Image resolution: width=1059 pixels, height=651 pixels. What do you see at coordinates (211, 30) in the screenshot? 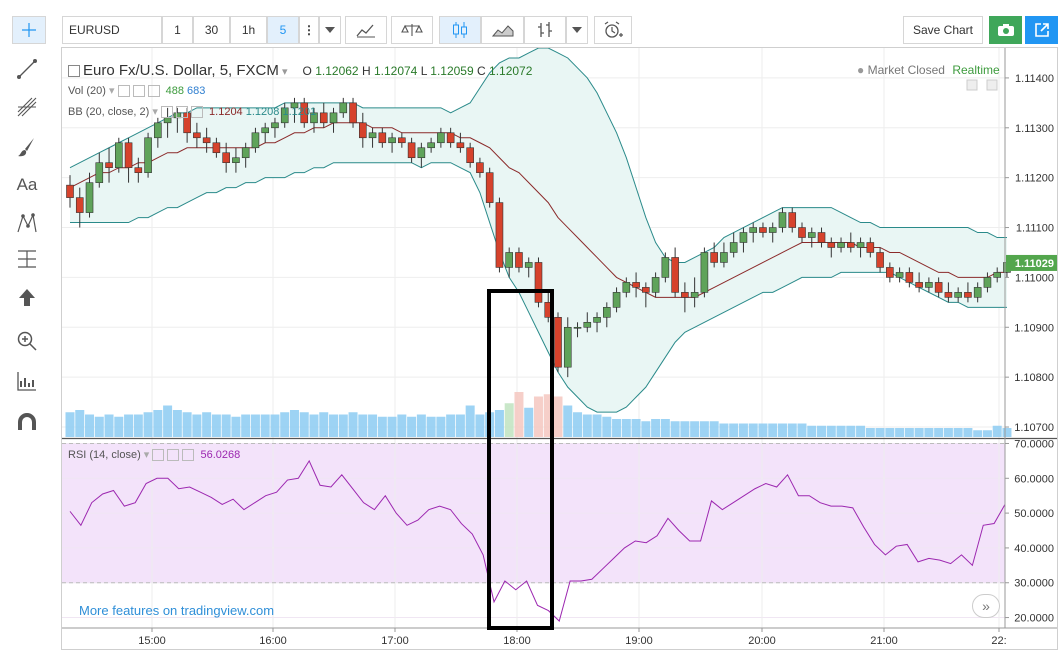
I see `interval-30-button: 30` at bounding box center [211, 30].